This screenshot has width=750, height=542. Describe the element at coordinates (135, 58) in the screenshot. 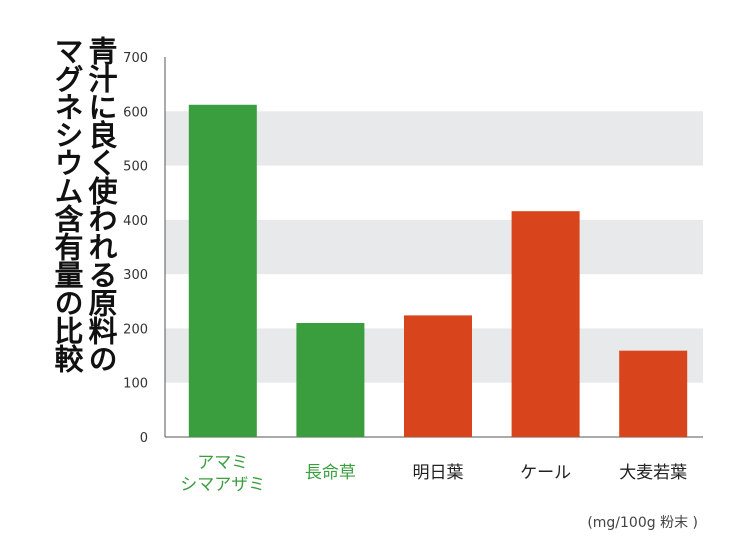

I see `y-tick-label: 700` at that location.